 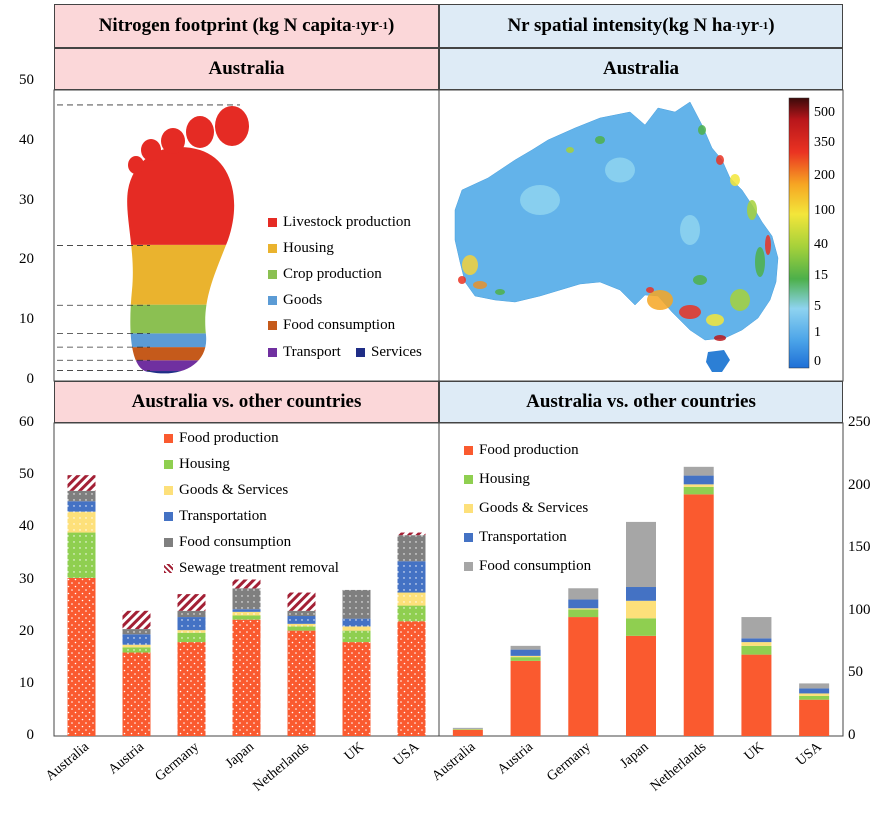 What do you see at coordinates (407, 754) in the screenshot?
I see `x-tick-label: USA` at bounding box center [407, 754].